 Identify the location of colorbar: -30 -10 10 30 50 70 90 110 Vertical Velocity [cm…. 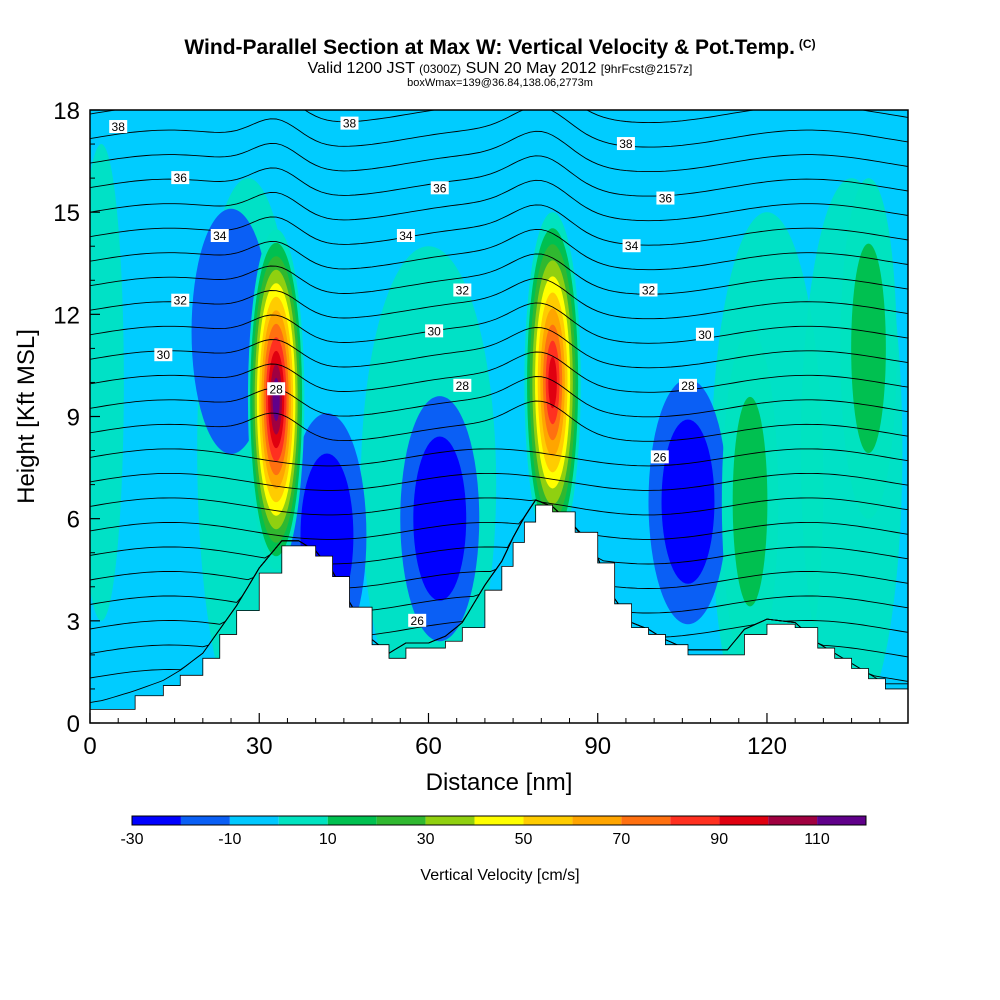
(493, 849).